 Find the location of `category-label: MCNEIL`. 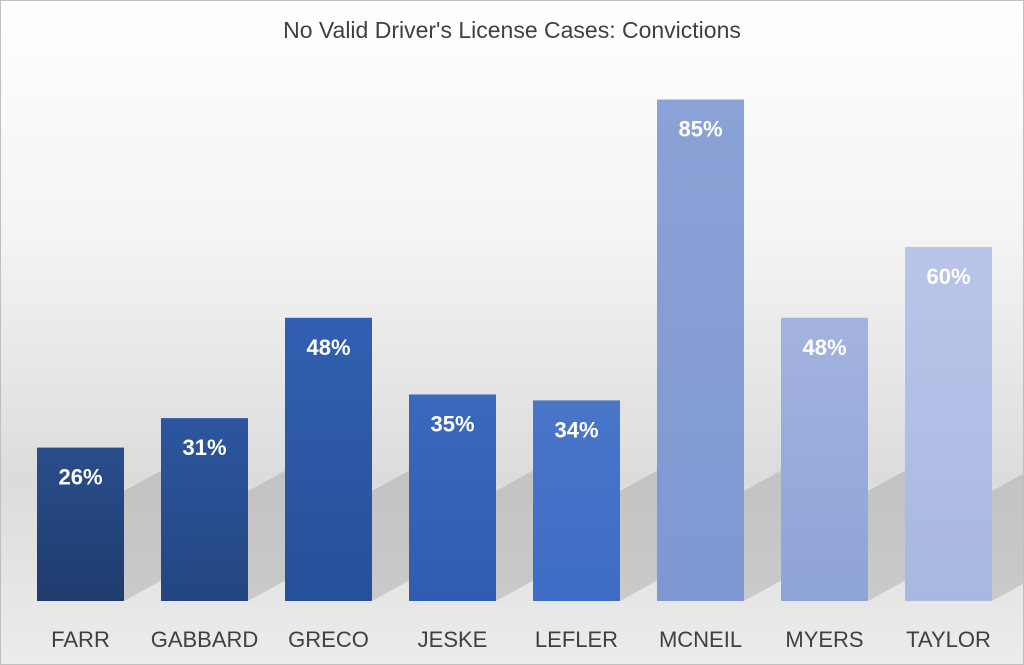

category-label: MCNEIL is located at coordinates (700, 639).